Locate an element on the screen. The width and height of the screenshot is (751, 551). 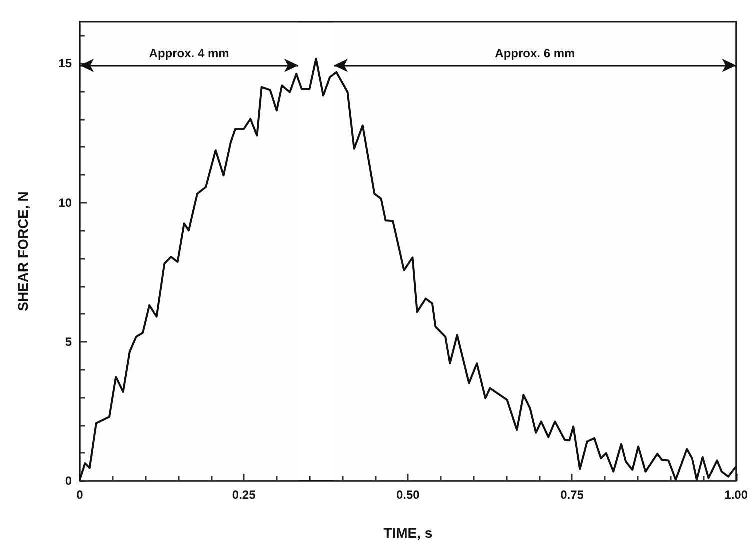
y-axis-title: SHEAR FORCE, N is located at coordinates (23, 252).